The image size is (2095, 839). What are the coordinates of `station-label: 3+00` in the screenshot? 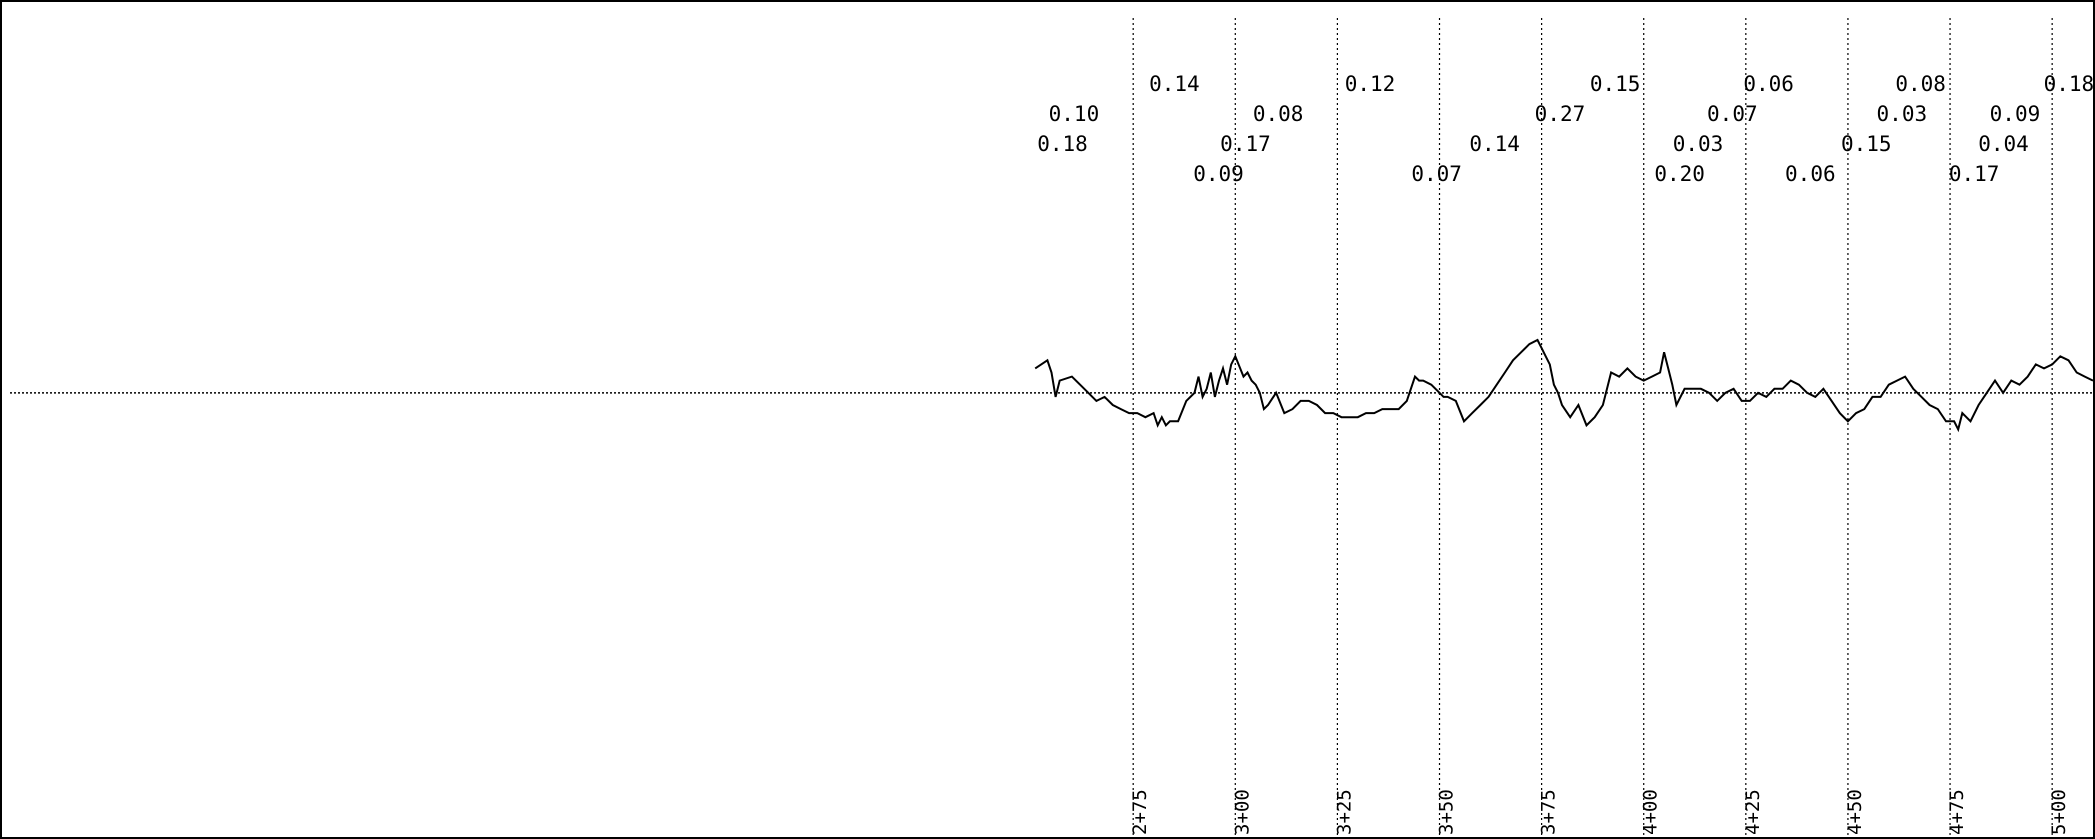 It's located at (1242, 812).